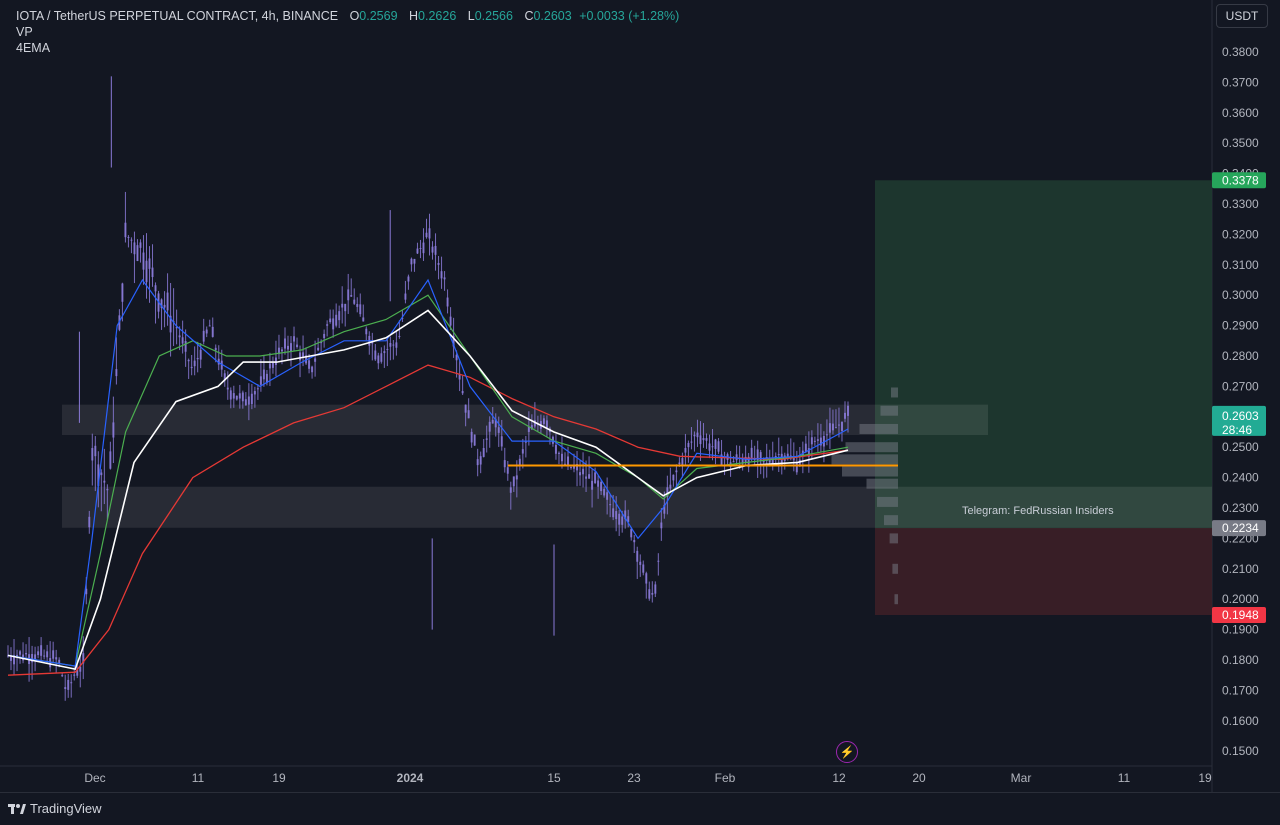 The width and height of the screenshot is (1280, 825). I want to click on stop-loss-zone, so click(1043, 572).